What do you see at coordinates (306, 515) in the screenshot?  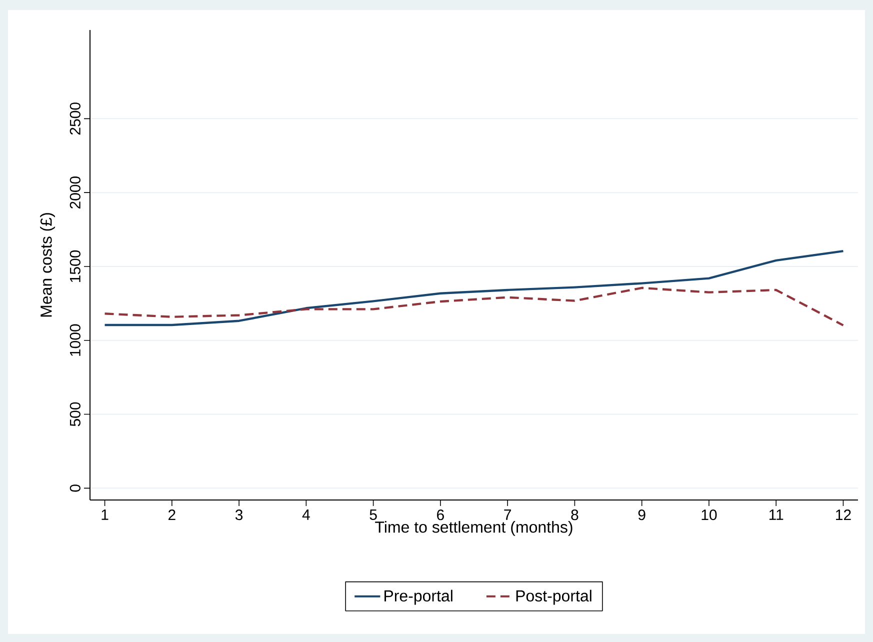 I see `x-tick-label: 4` at bounding box center [306, 515].